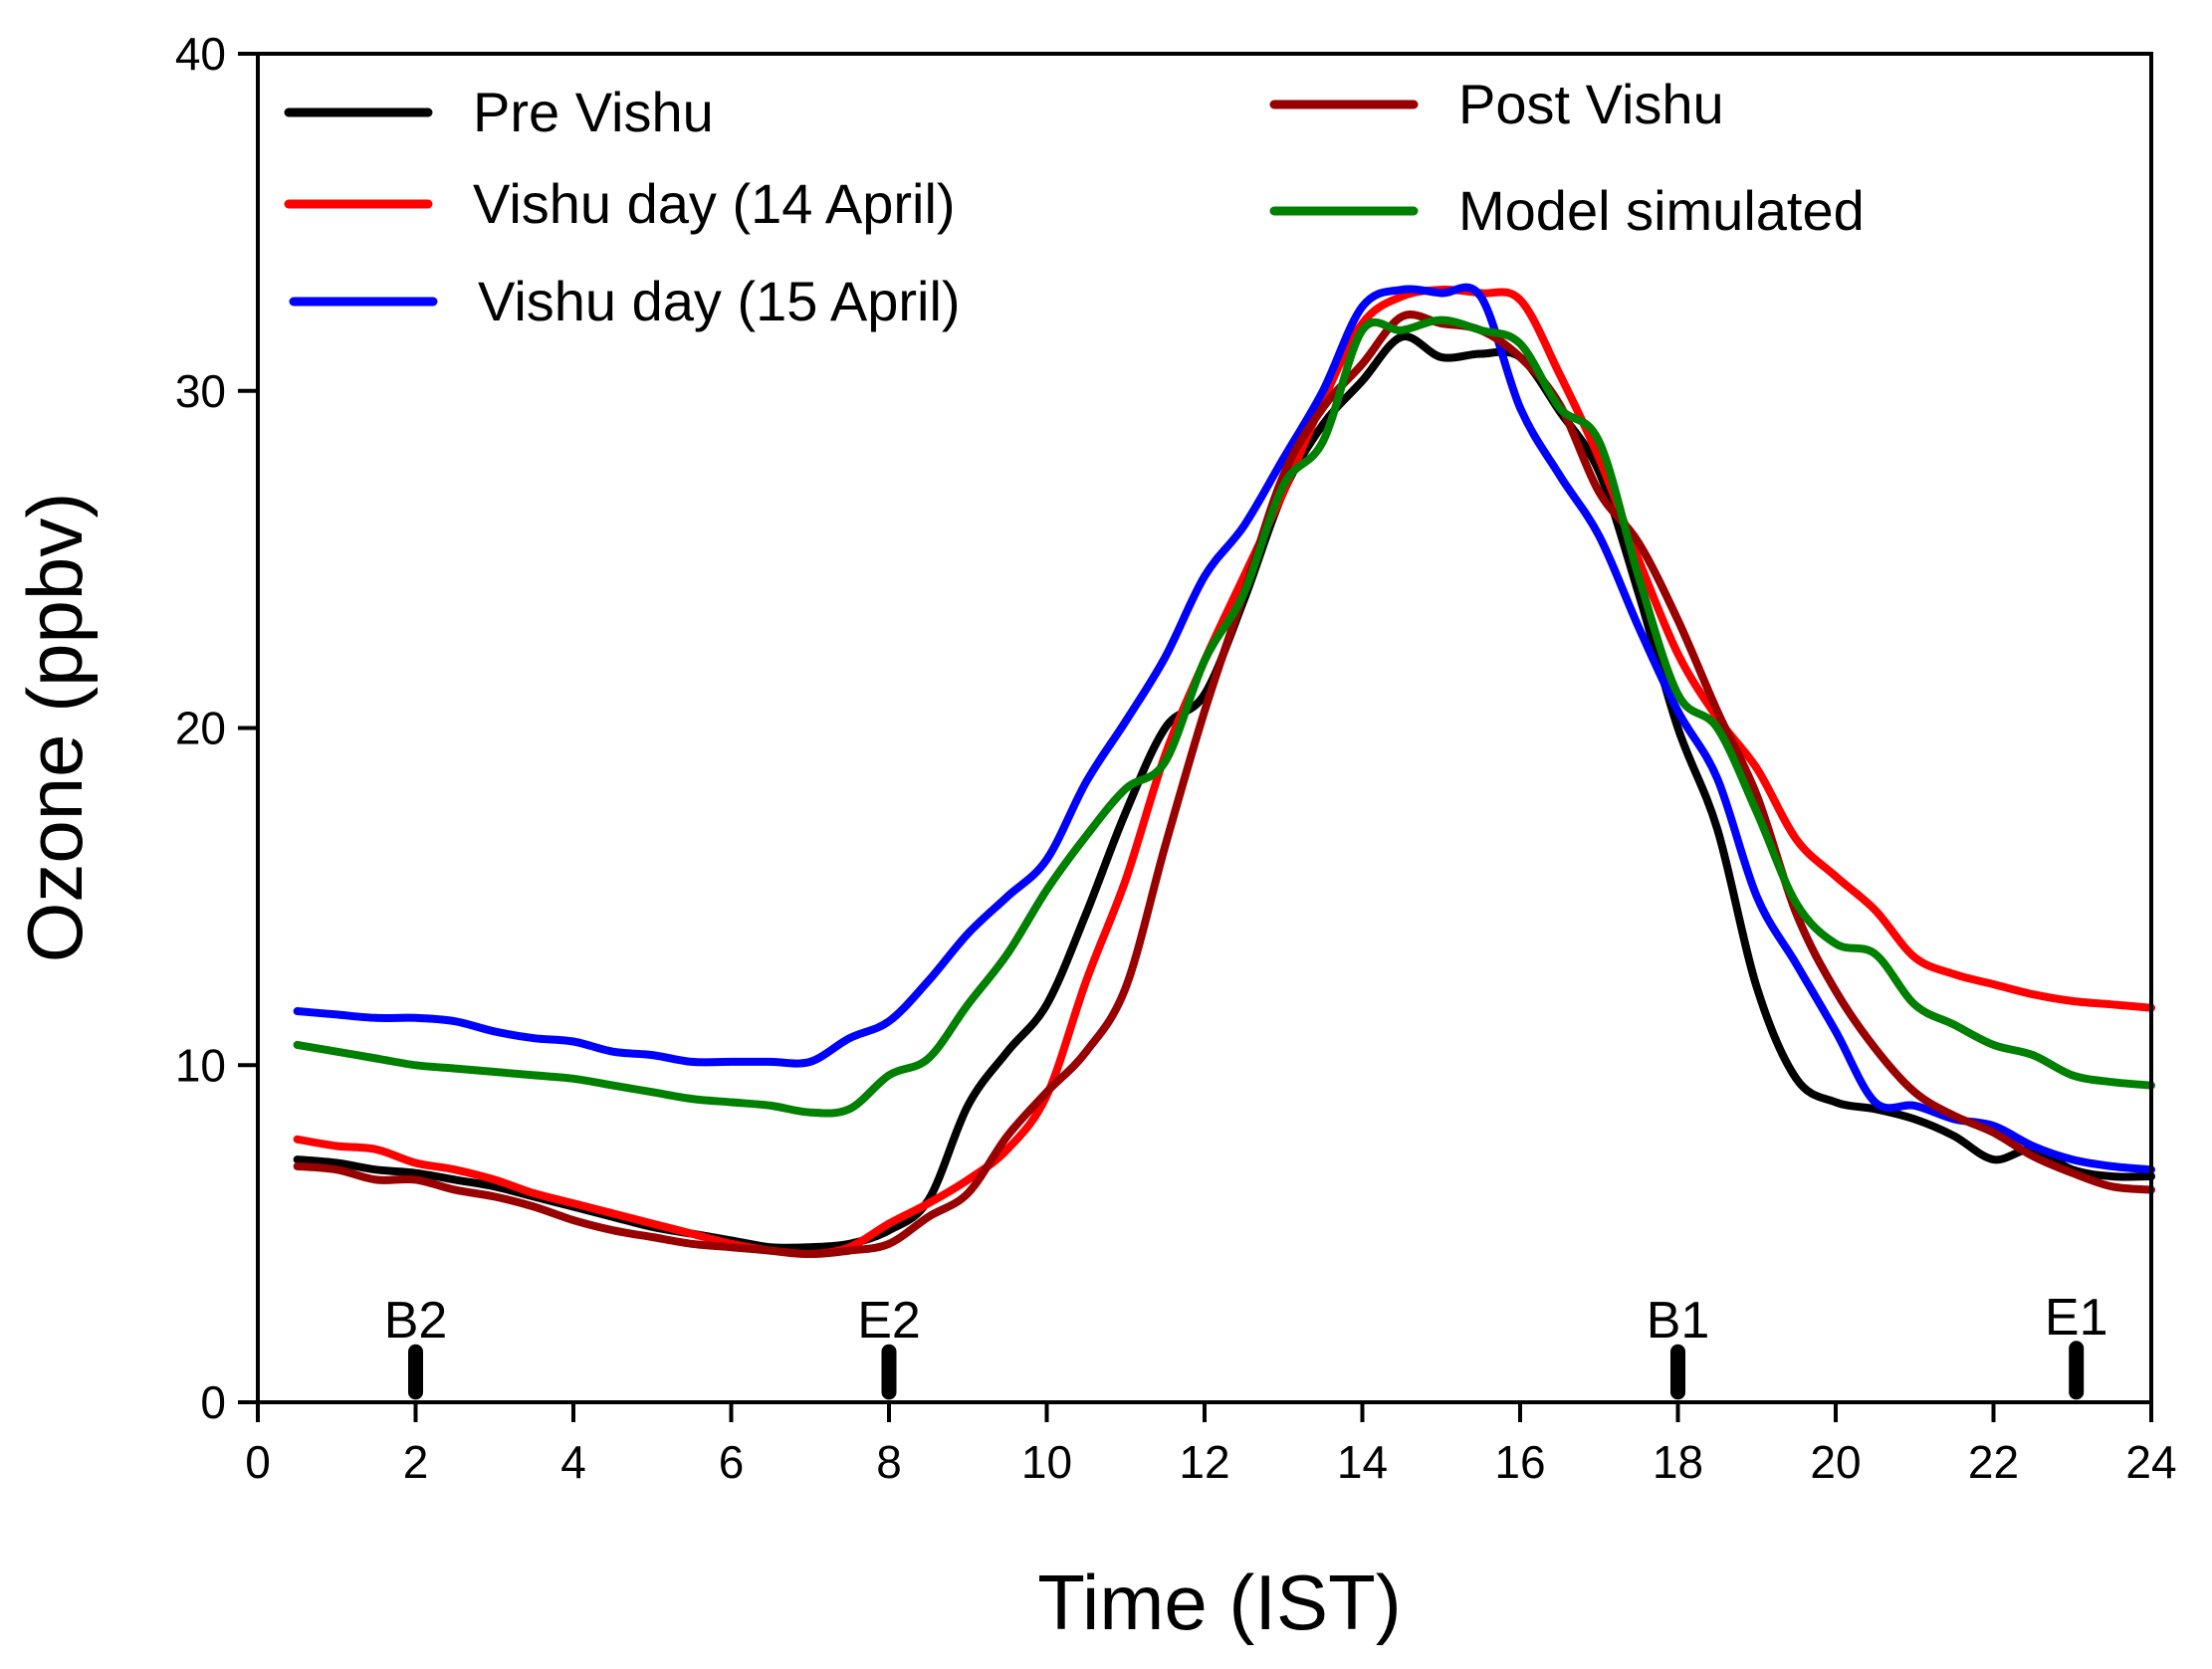 The width and height of the screenshot is (2212, 1669). I want to click on legend-label-pre-vishu: Pre Vishu, so click(593, 112).